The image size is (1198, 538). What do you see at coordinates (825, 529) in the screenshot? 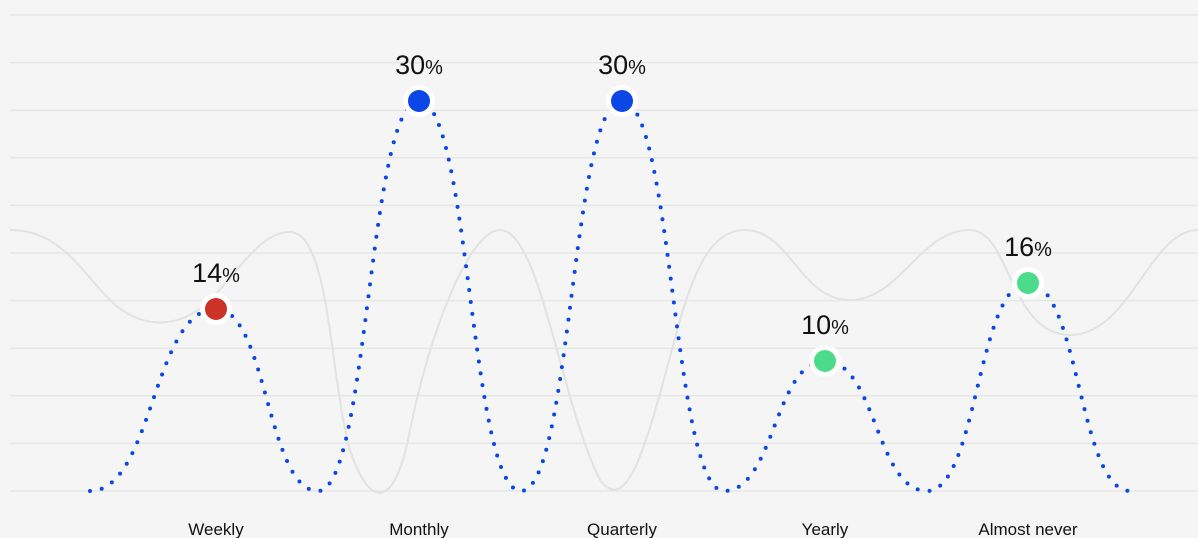
I see `category-label: Yearly` at bounding box center [825, 529].